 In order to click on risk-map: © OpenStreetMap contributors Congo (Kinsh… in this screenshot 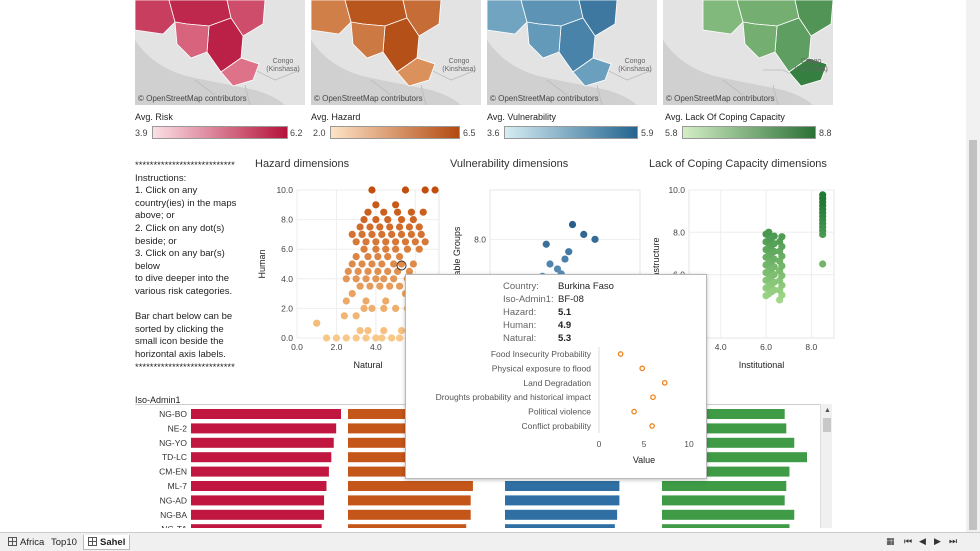, I will do `click(220, 52)`.